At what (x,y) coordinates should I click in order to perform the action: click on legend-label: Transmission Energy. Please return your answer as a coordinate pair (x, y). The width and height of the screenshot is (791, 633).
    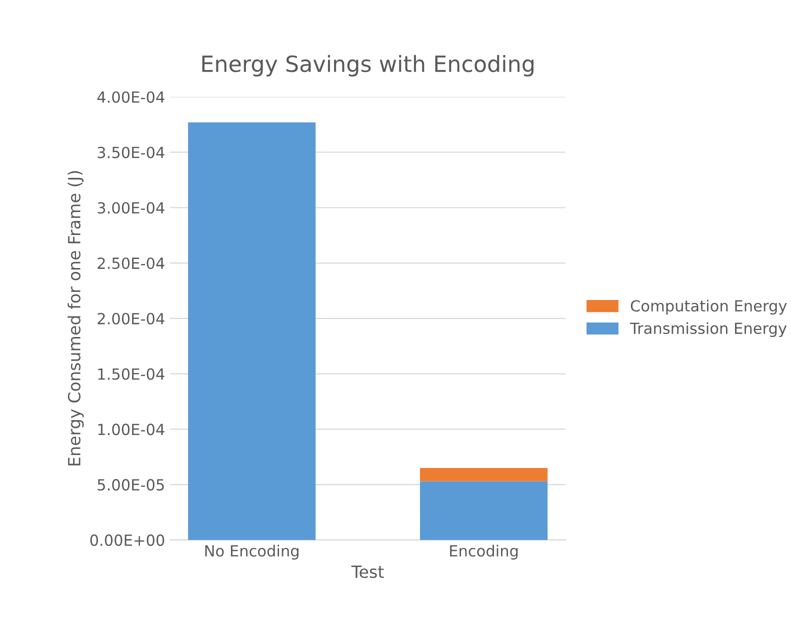
    Looking at the image, I should click on (708, 330).